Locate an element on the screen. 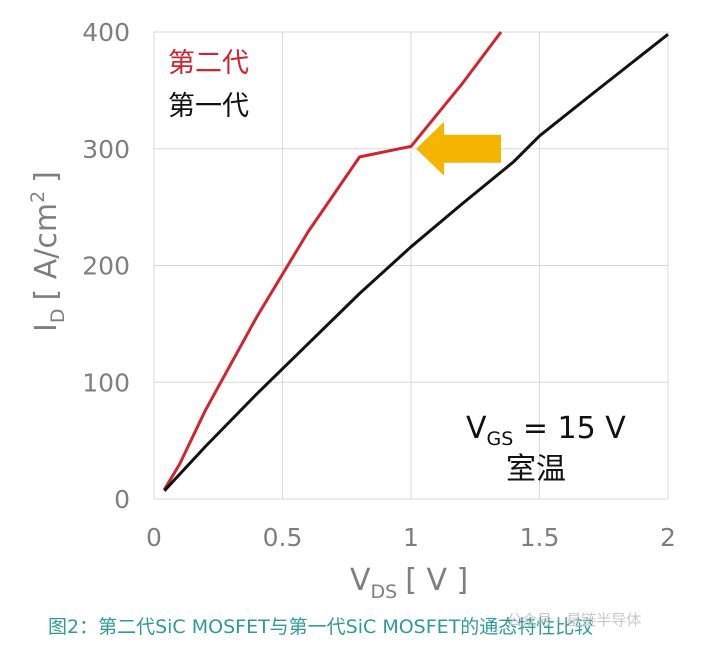 The image size is (710, 651). x-tick-labels: 0 0.5 1 1.5 2 is located at coordinates (411, 537).